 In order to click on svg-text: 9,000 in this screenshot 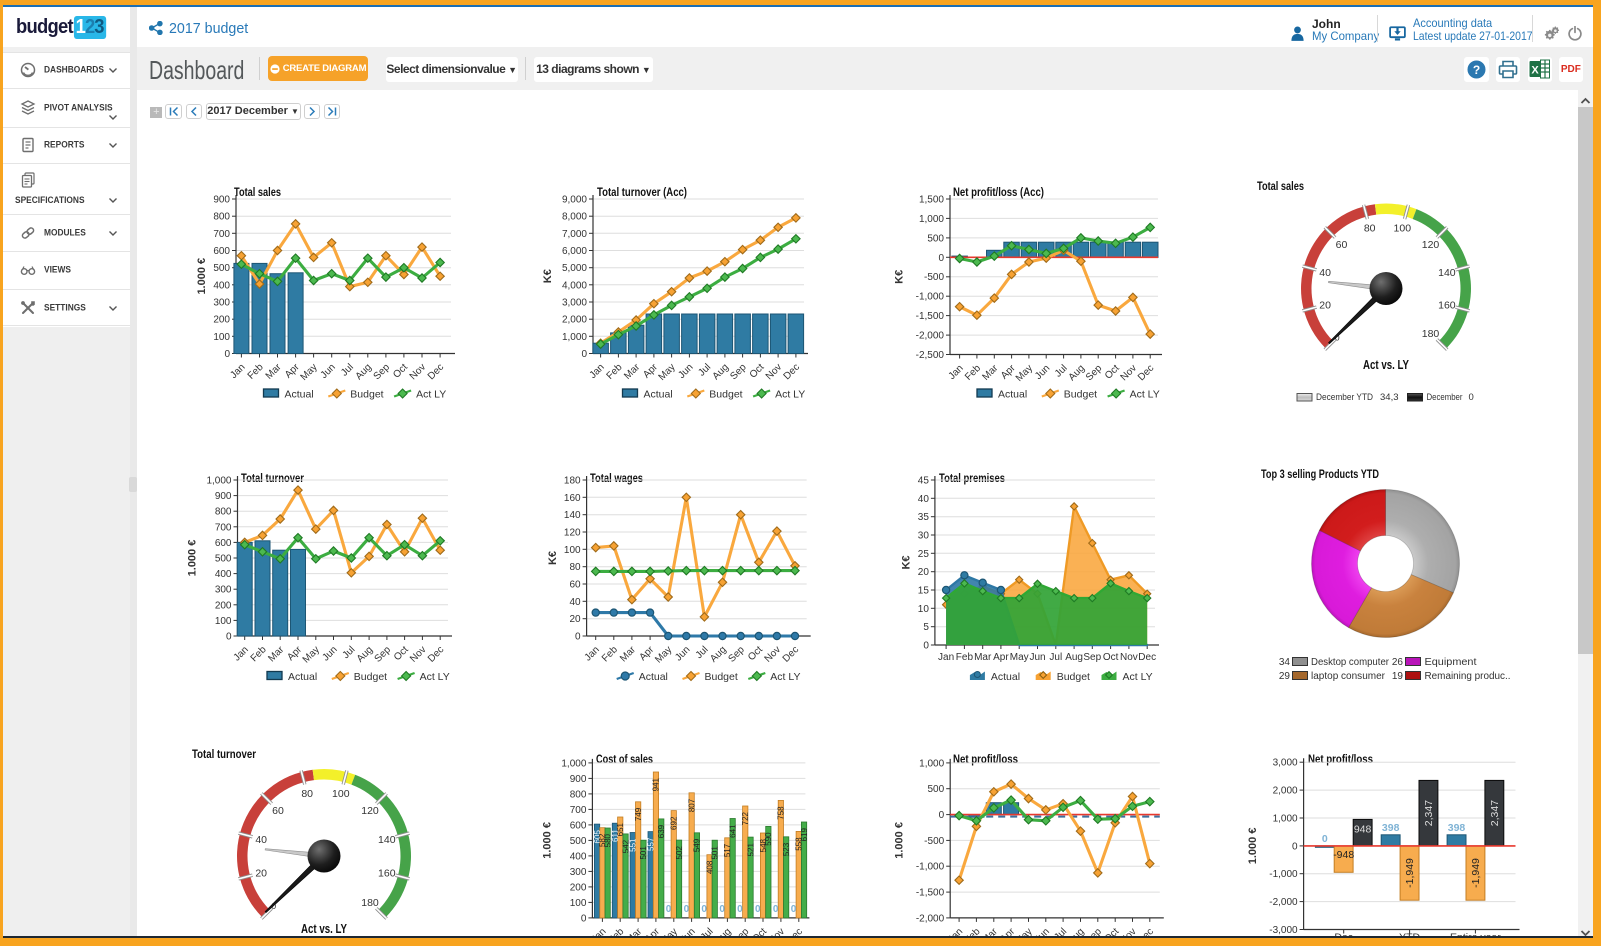, I will do `click(574, 200)`.